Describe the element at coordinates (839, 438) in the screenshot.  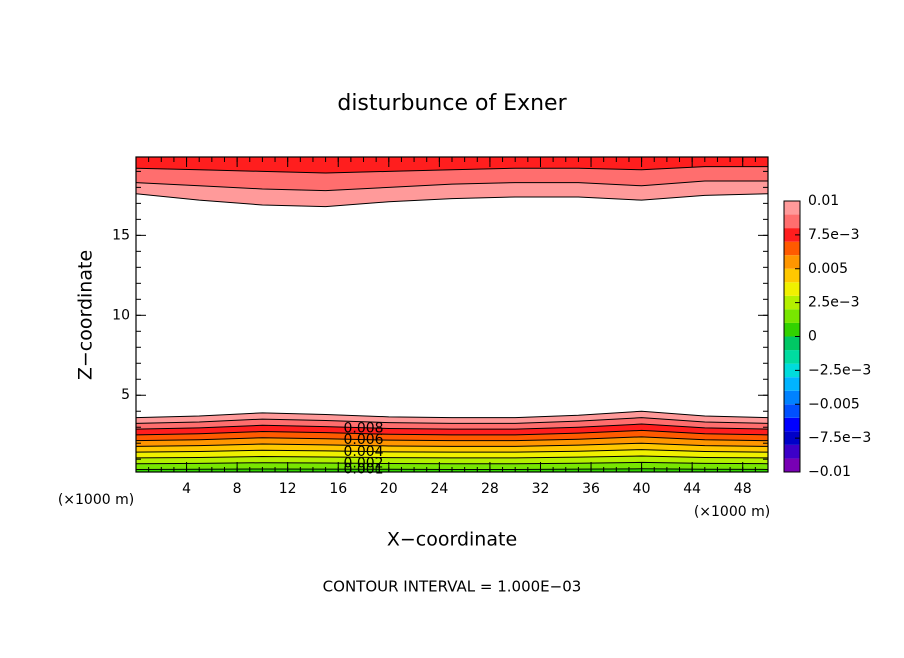
I see `colorbar-tick-label: −7.5e−3` at that location.